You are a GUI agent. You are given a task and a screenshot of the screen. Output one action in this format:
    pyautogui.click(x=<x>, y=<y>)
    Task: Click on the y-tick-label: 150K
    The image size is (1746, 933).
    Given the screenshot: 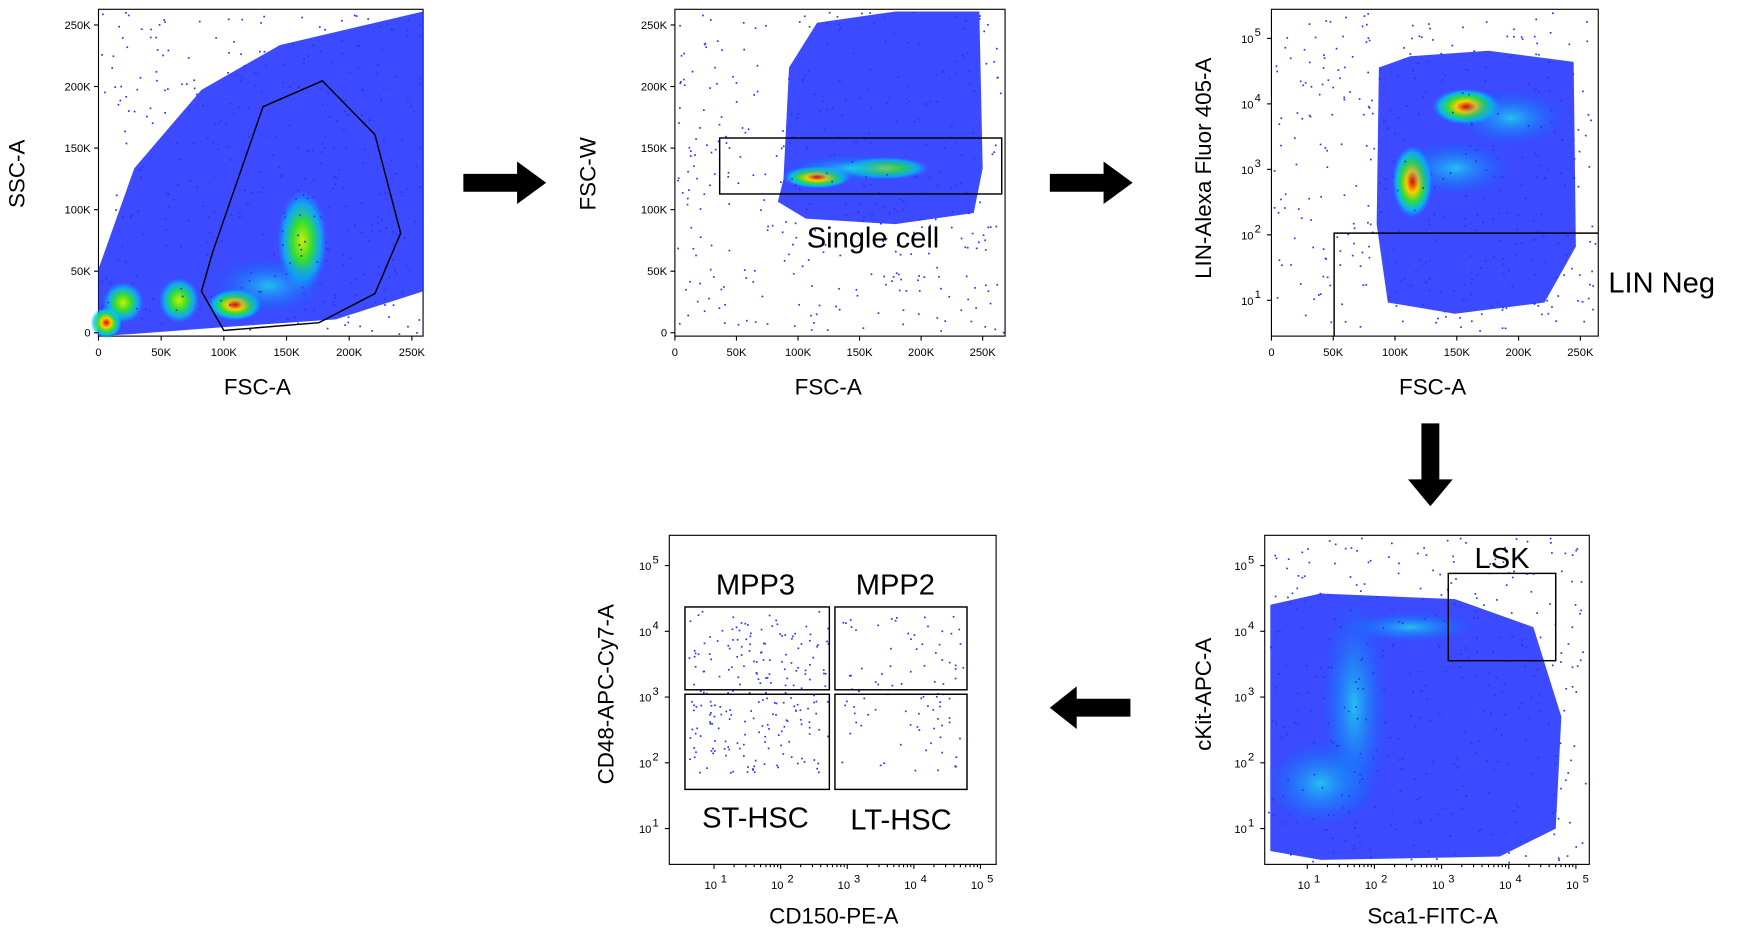 What is the action you would take?
    pyautogui.click(x=654, y=149)
    